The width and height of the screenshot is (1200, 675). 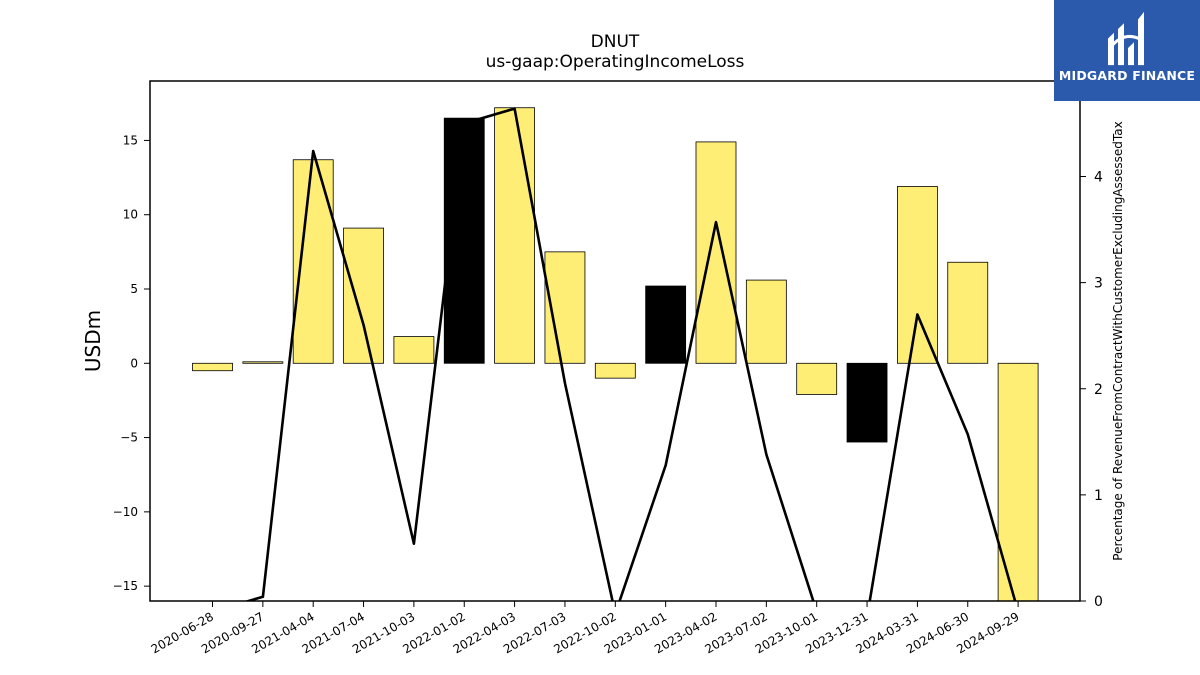 I want to click on y-tick-label: 15, so click(x=130, y=140).